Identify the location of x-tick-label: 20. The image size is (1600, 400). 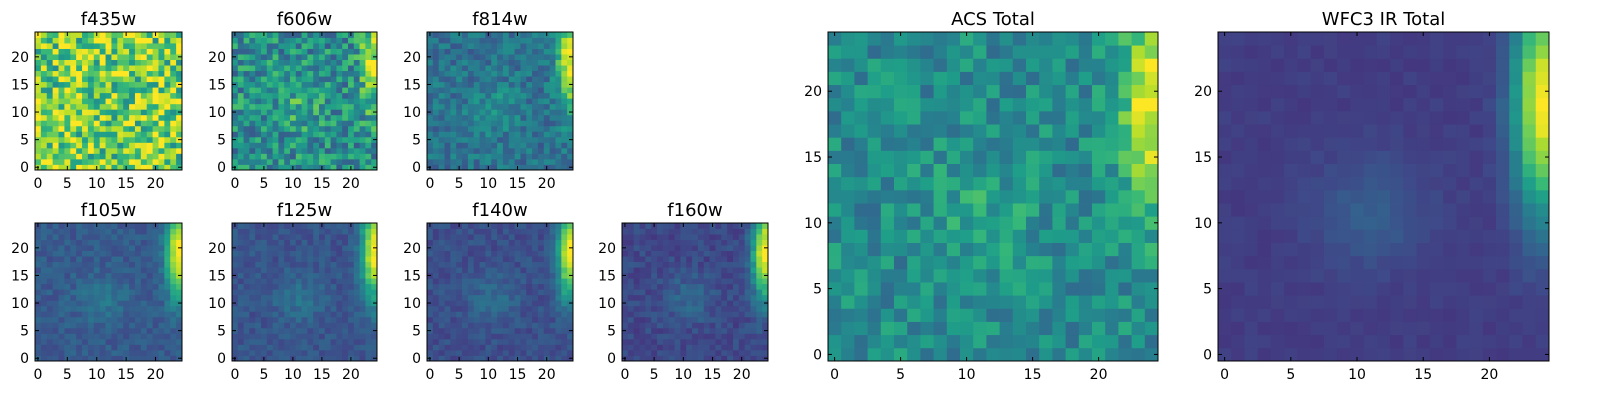
(742, 375).